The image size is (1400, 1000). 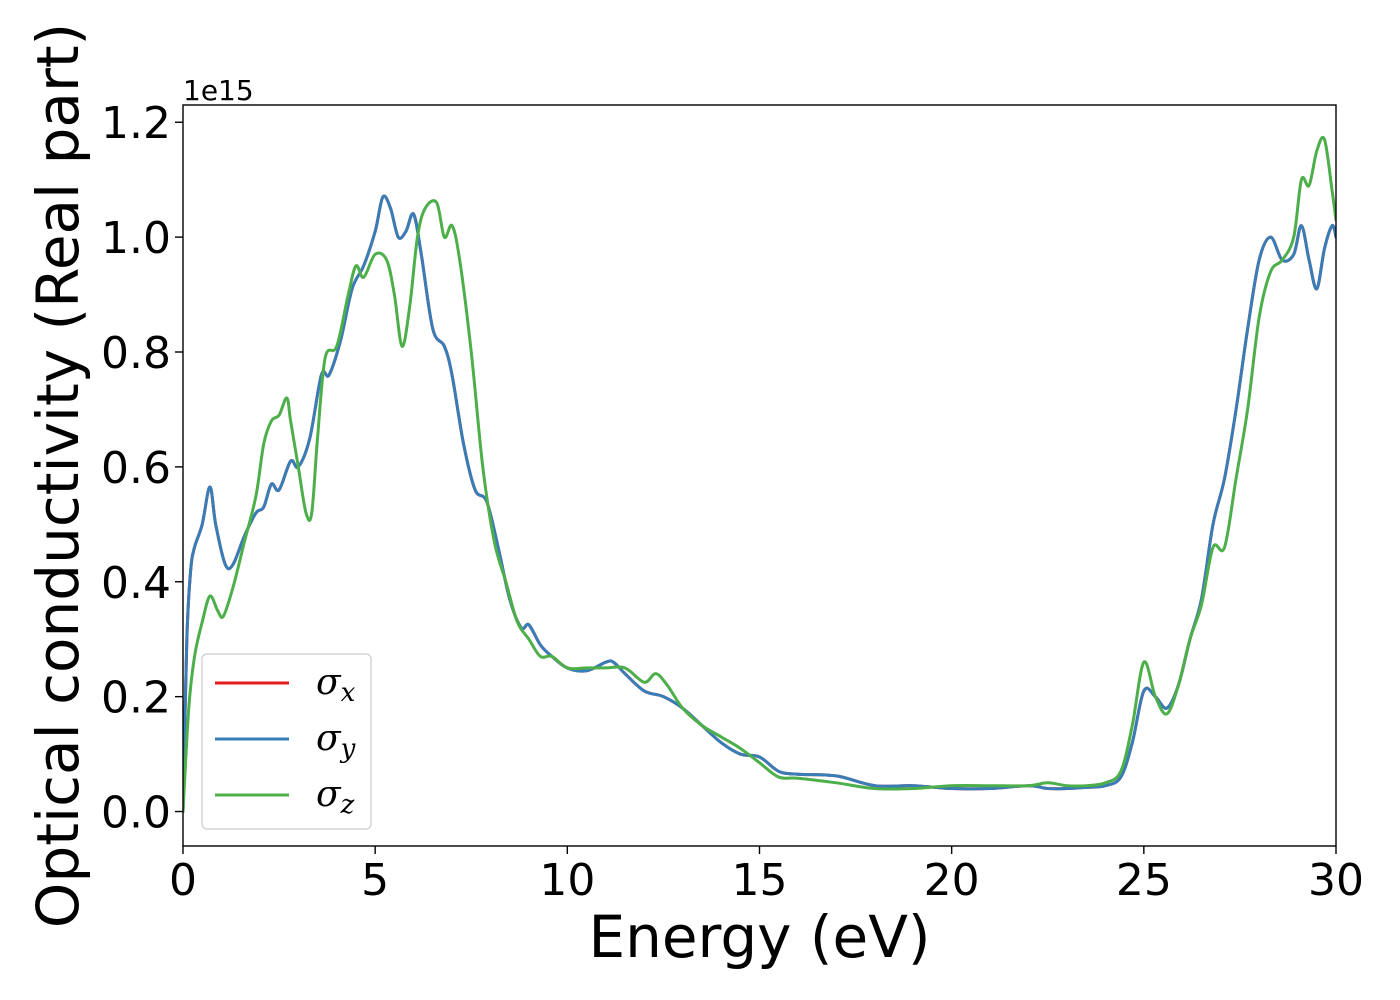 I want to click on legend-label-z: σz, so click(x=335, y=797).